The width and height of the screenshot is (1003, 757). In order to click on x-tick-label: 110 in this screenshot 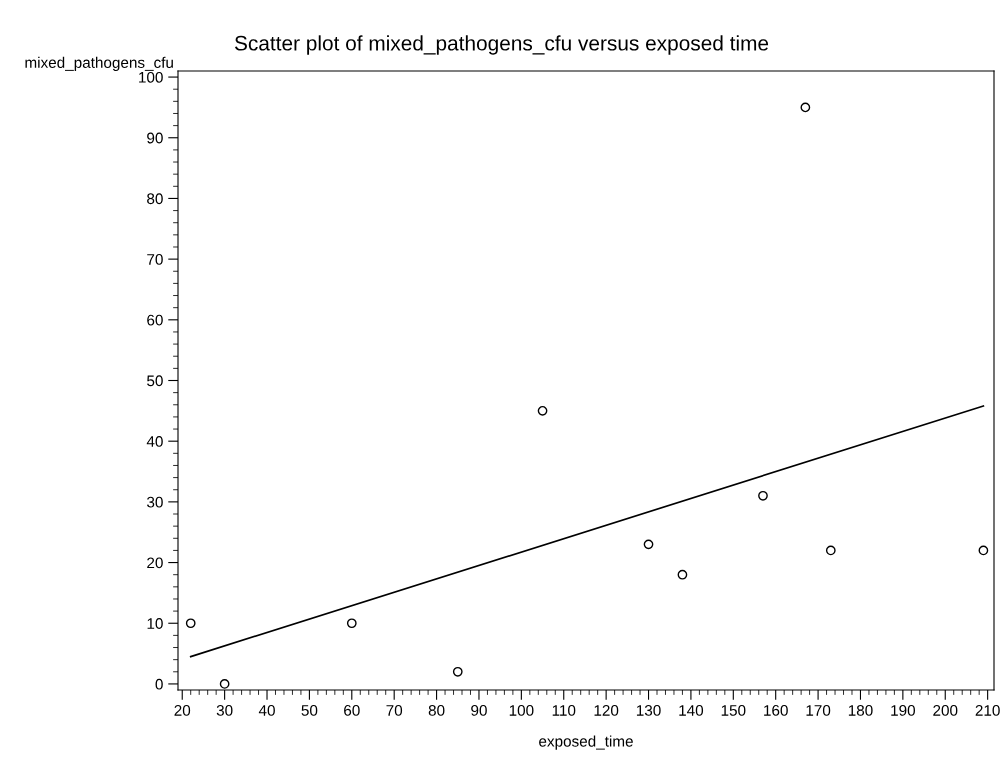, I will do `click(564, 710)`.